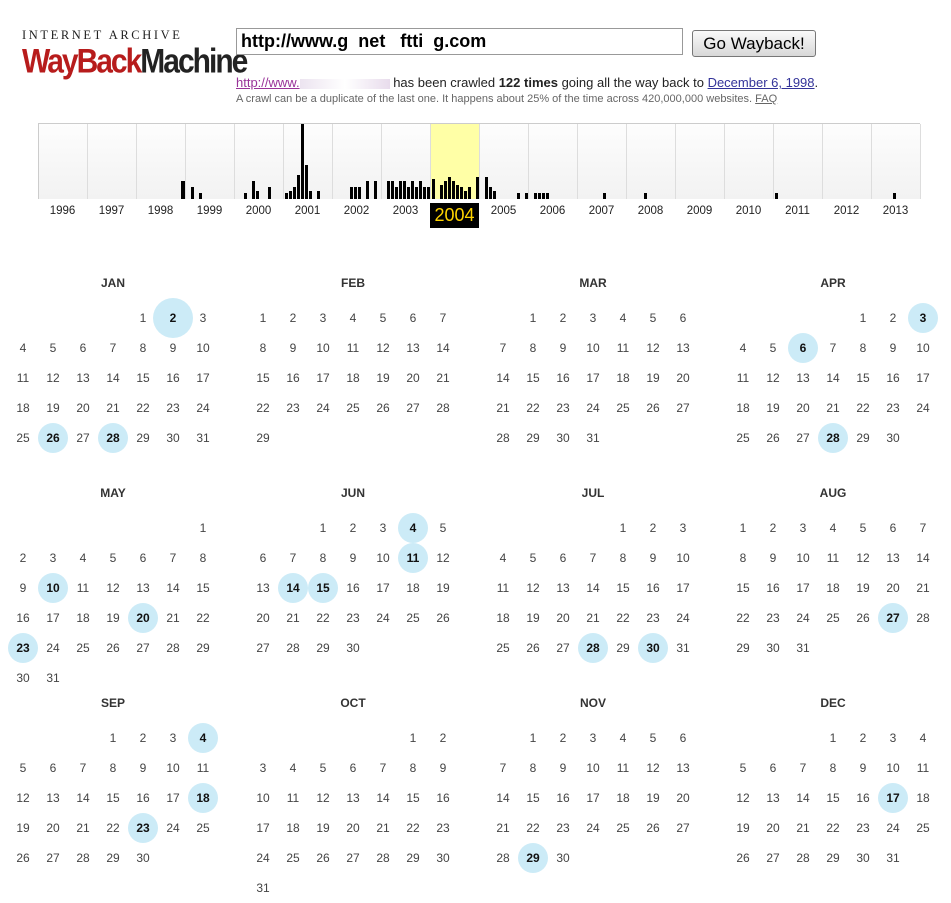 The width and height of the screenshot is (951, 903). I want to click on year-label-2013: 2013, so click(895, 211).